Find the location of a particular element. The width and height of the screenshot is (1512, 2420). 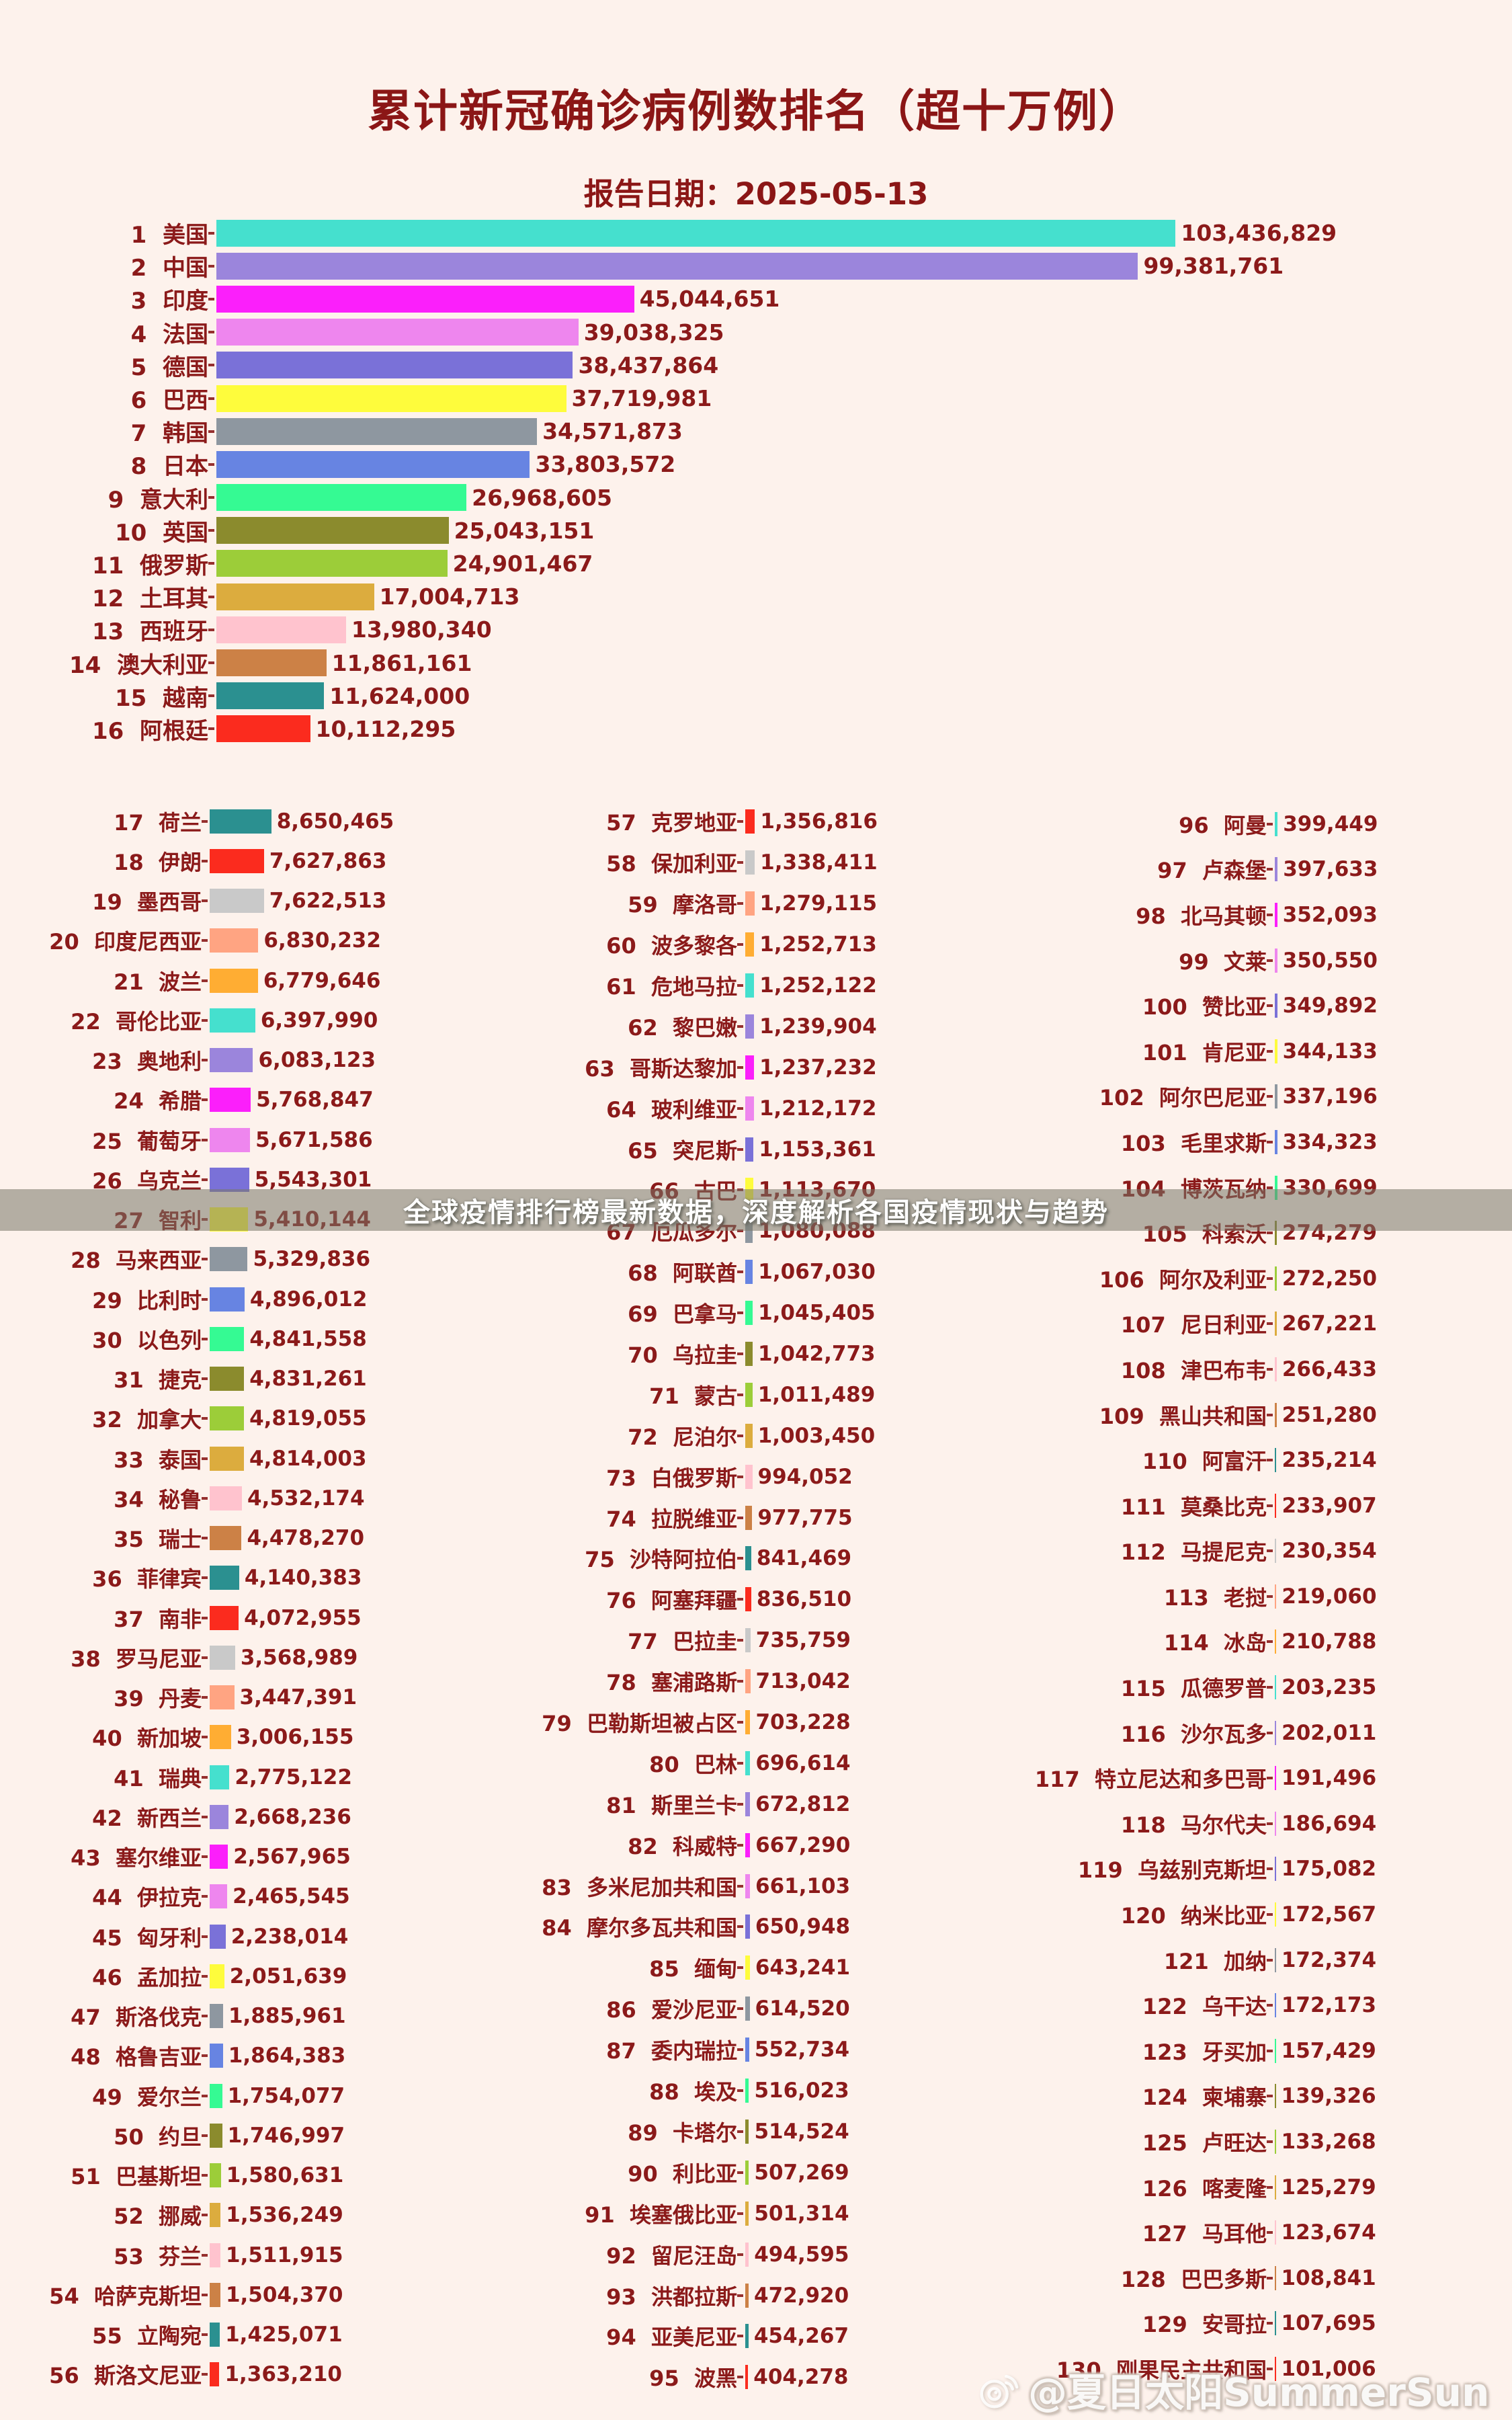

bar-row-88: 88 埃及 516,023 is located at coordinates (787, 2090).